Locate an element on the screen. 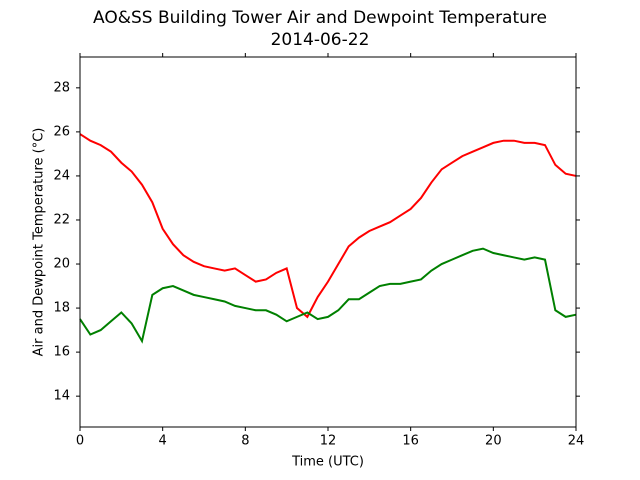  x-tick-label: 0 is located at coordinates (80, 441).